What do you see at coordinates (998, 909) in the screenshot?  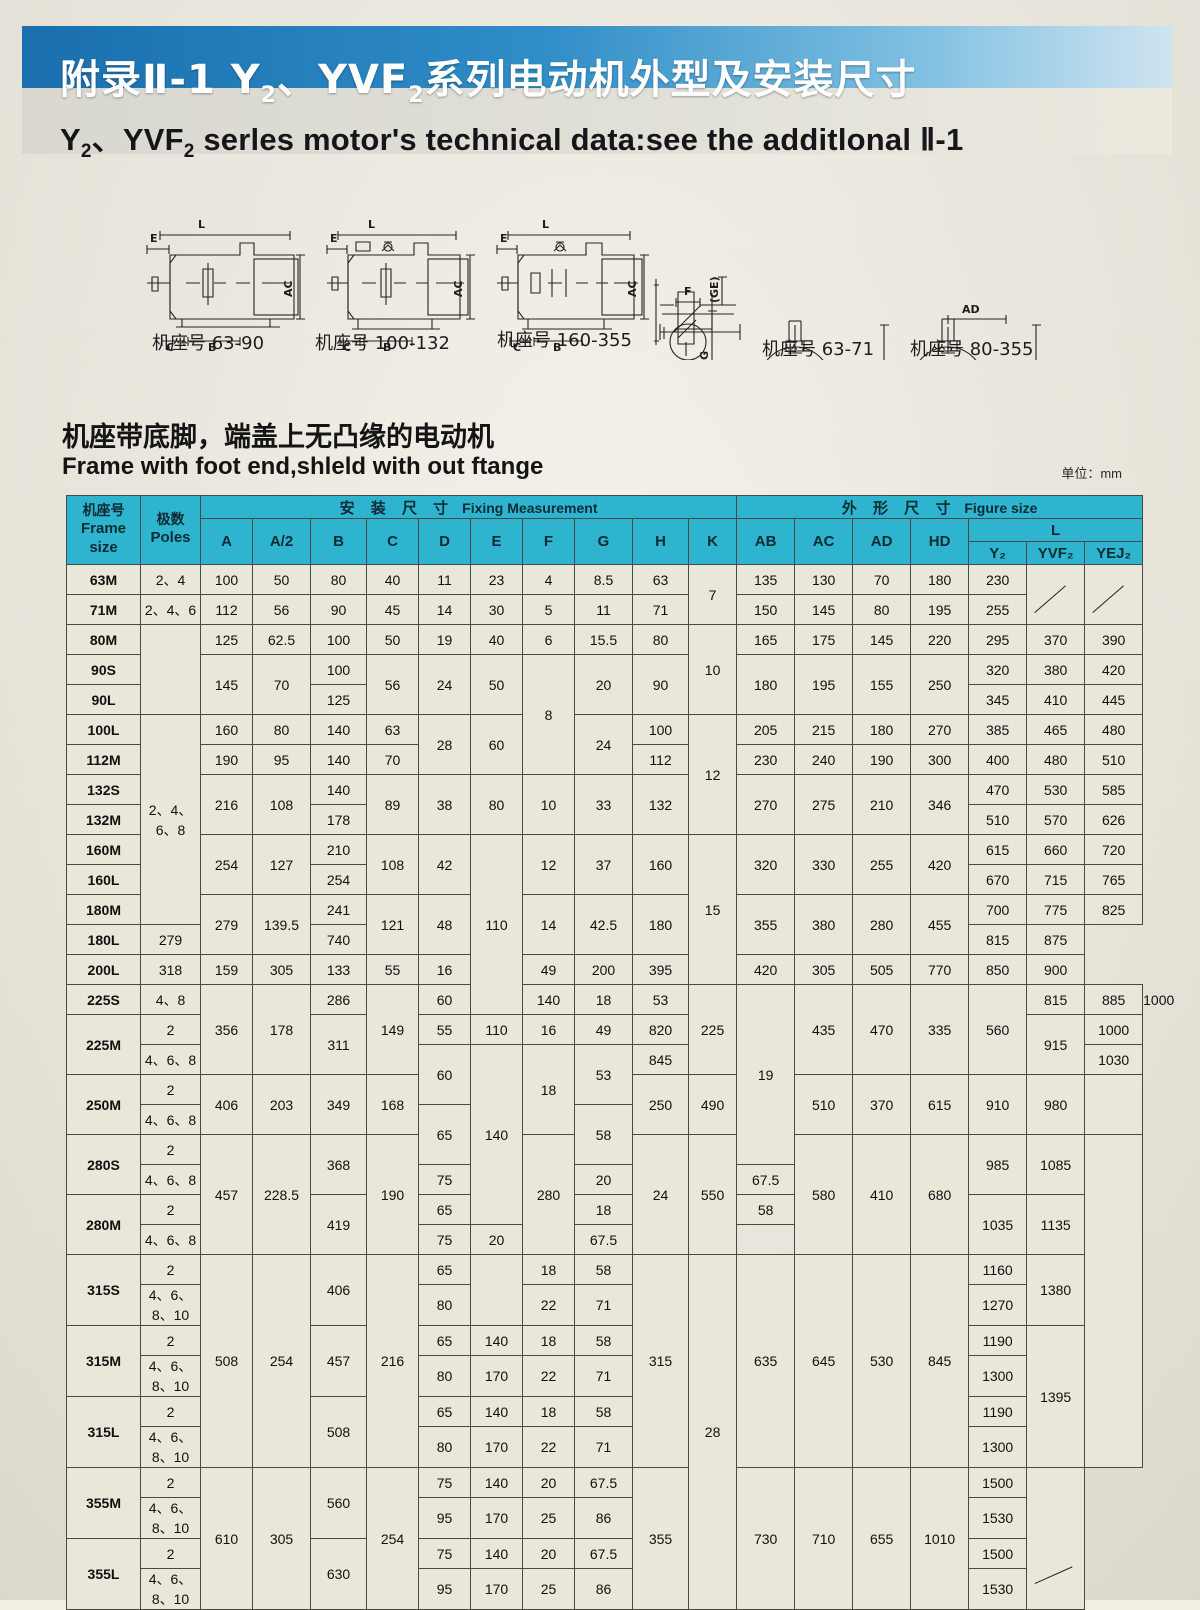 I see `cell-Y2: 700` at bounding box center [998, 909].